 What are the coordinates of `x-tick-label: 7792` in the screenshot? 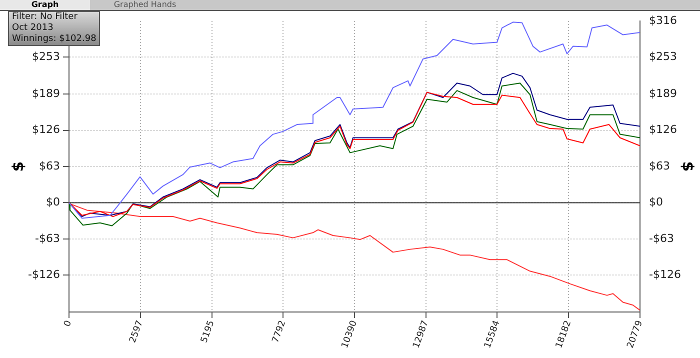 It's located at (279, 331).